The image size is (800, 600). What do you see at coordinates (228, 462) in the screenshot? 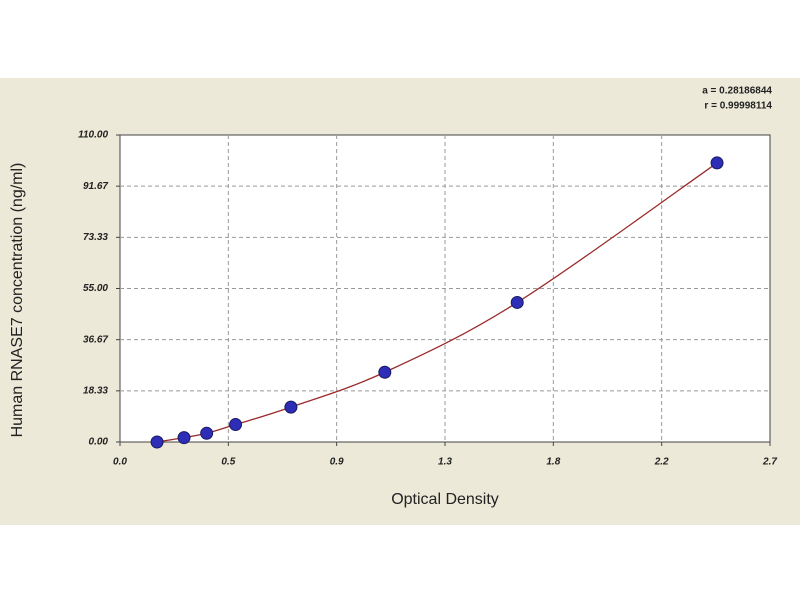
I see `x-tick-label: 0.5` at bounding box center [228, 462].